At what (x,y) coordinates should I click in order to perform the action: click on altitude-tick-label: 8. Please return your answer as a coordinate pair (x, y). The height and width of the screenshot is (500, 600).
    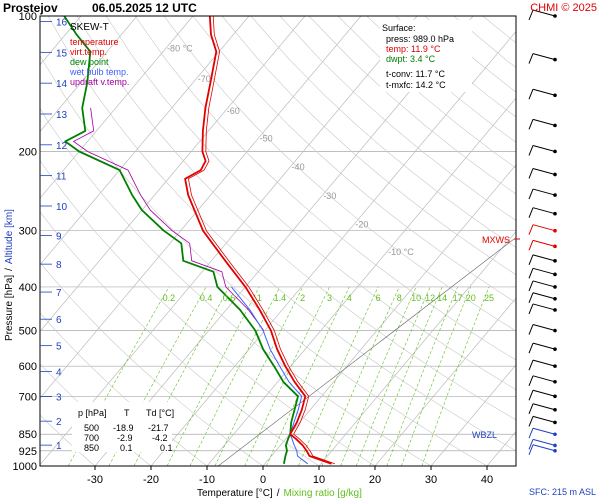
    Looking at the image, I should click on (59, 265).